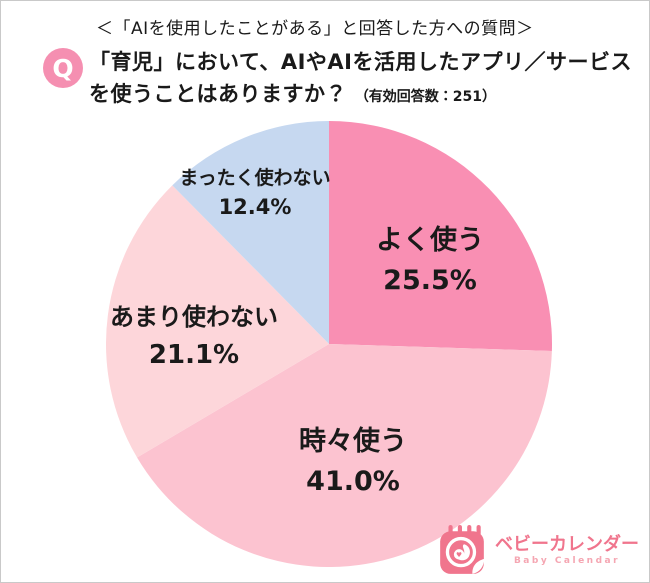  I want to click on question-title-line2: を使うことはありますか？ （有効回答数：251）, so click(292, 93).